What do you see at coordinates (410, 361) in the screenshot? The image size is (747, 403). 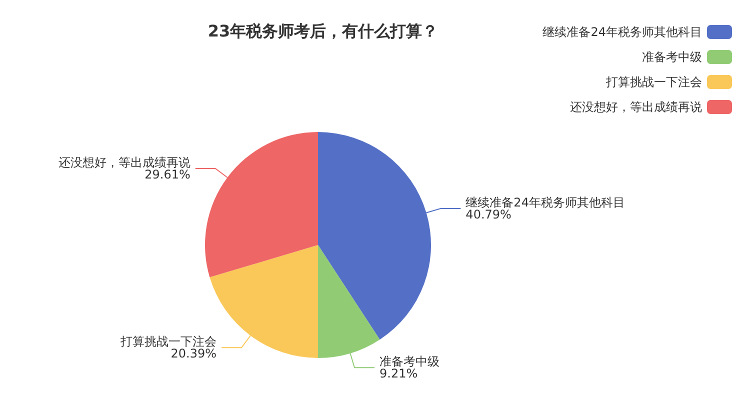 I see `slice-label: 准备考中级` at bounding box center [410, 361].